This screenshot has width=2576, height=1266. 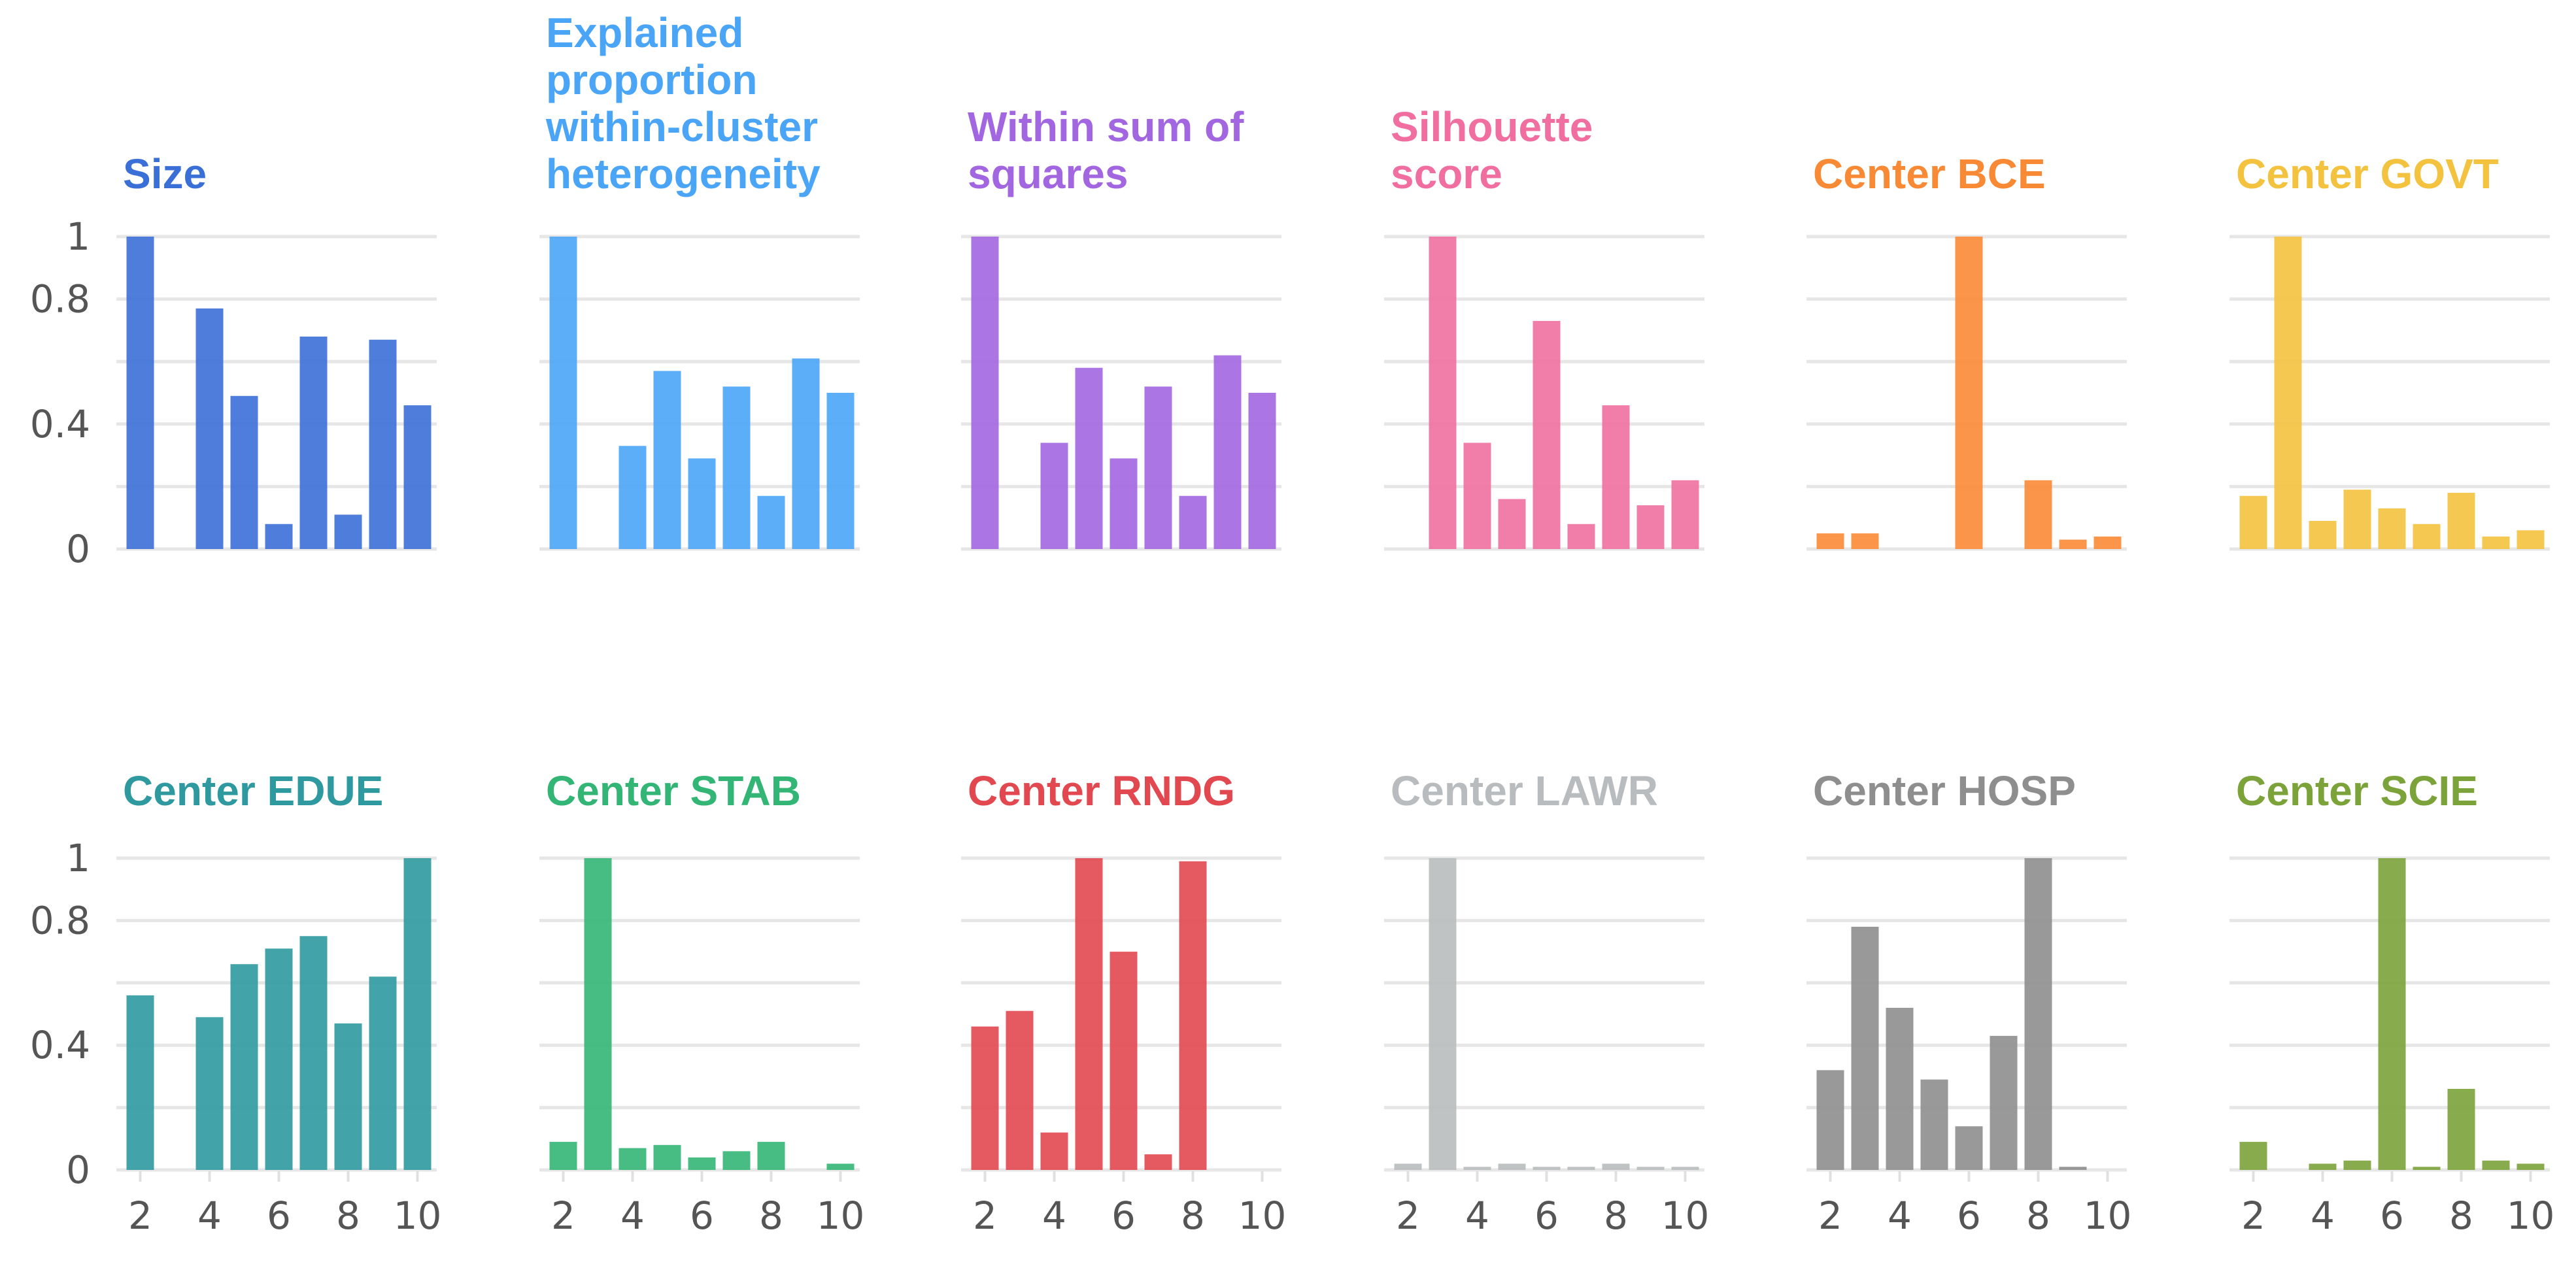 What do you see at coordinates (1944, 790) in the screenshot?
I see `chart-title-line: Center HOSP` at bounding box center [1944, 790].